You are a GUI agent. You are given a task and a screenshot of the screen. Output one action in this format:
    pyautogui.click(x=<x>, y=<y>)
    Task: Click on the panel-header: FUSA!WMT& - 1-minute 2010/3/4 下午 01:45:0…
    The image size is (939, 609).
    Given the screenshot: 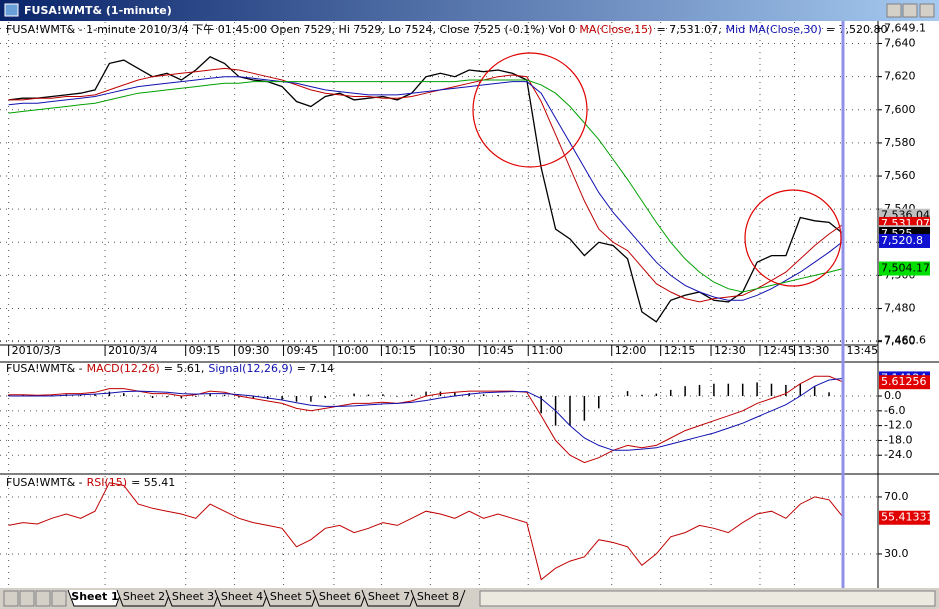 What is the action you would take?
    pyautogui.click(x=446, y=29)
    